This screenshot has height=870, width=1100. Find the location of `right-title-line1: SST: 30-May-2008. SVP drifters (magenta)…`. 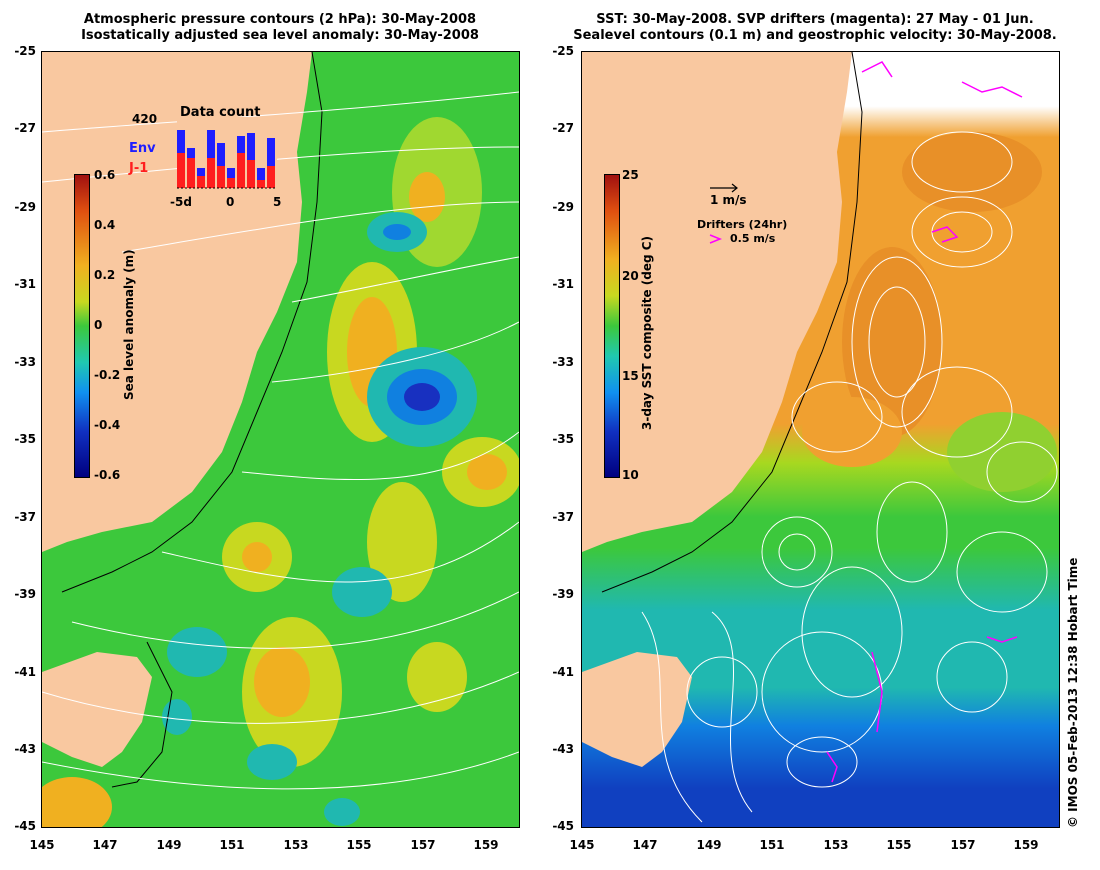

right-title-line1: SST: 30-May-2008. SVP drifters (magenta)… is located at coordinates (815, 19).